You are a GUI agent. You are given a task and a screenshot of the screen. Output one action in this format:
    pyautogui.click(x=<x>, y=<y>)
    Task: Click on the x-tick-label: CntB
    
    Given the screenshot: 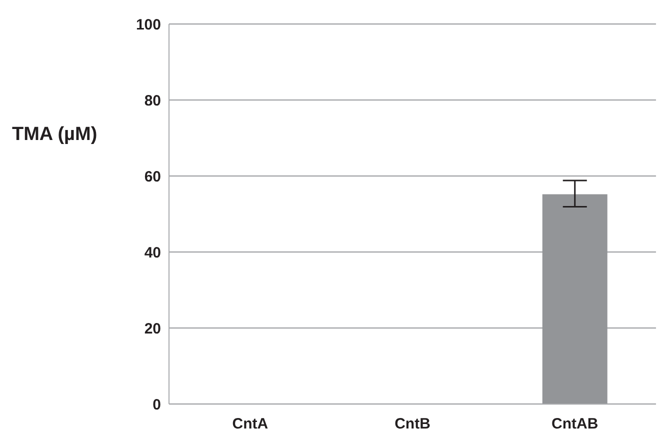 What is the action you would take?
    pyautogui.click(x=412, y=424)
    